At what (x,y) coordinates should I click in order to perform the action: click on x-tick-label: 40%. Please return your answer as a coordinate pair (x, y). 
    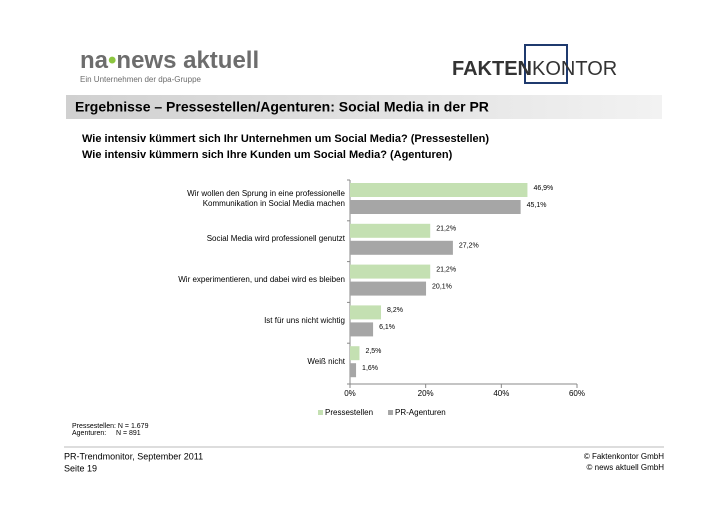
    Looking at the image, I should click on (501, 393).